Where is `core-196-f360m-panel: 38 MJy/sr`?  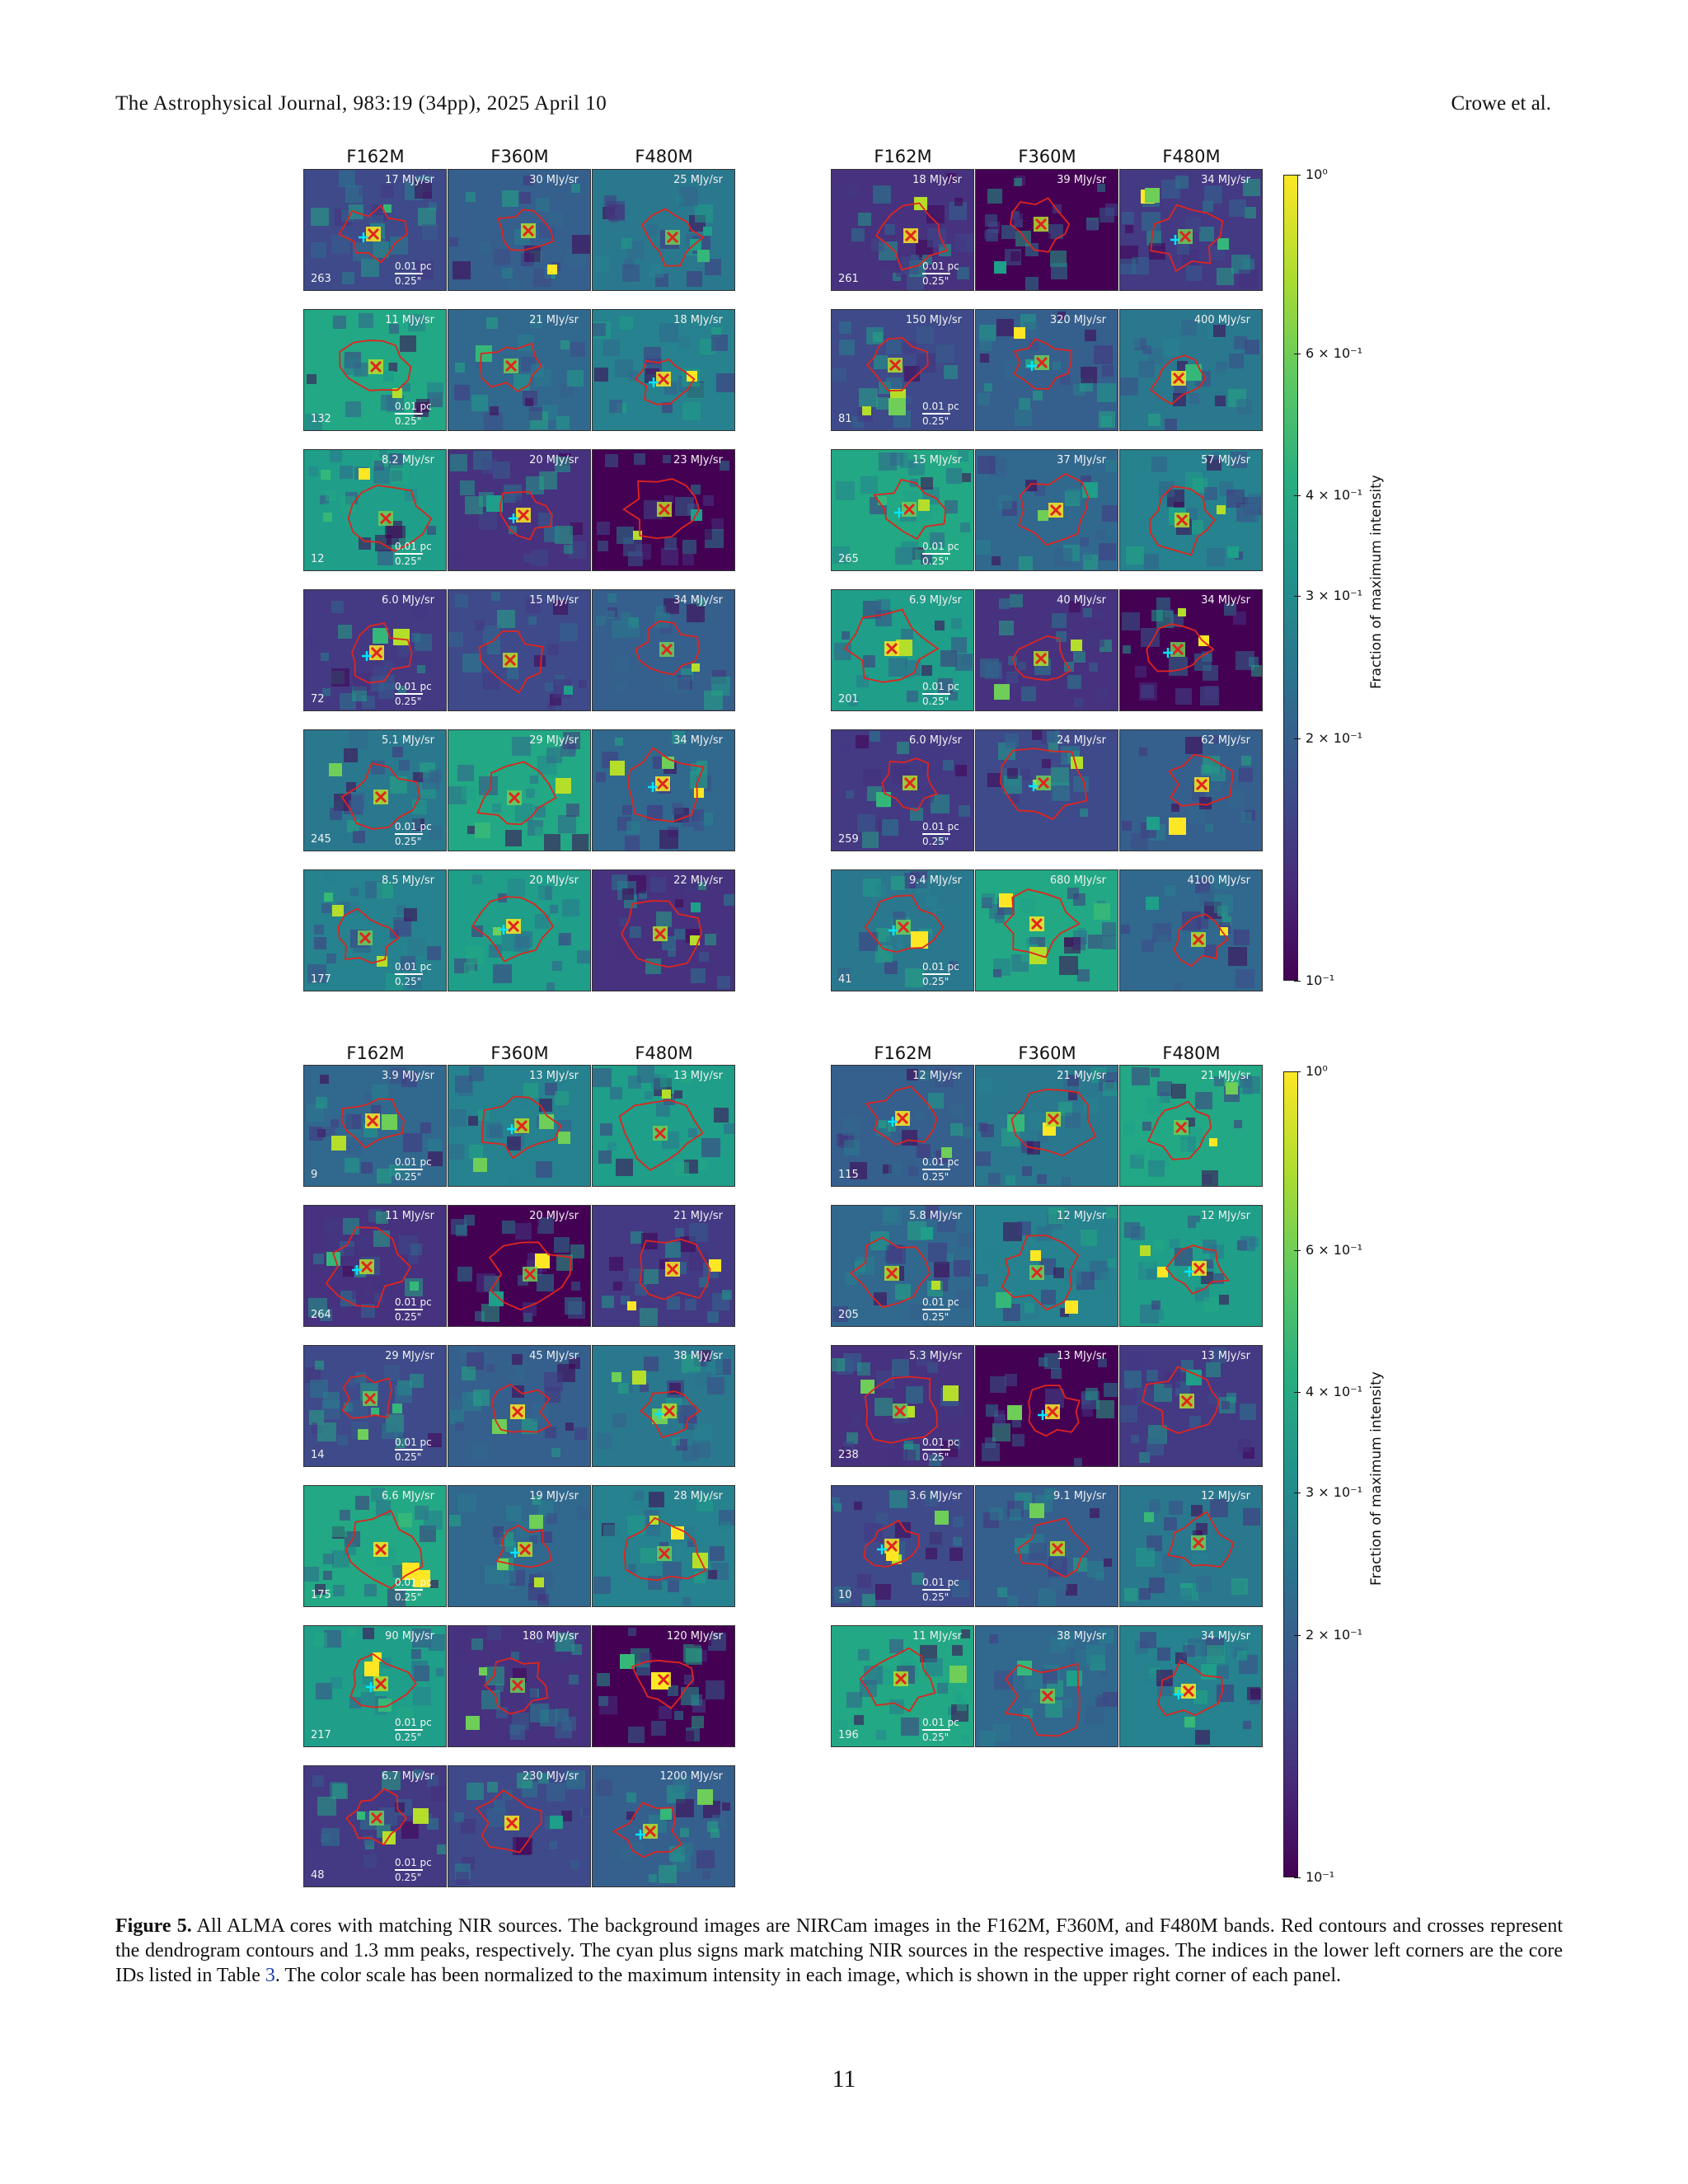
core-196-f360m-panel: 38 MJy/sr is located at coordinates (1046, 1686).